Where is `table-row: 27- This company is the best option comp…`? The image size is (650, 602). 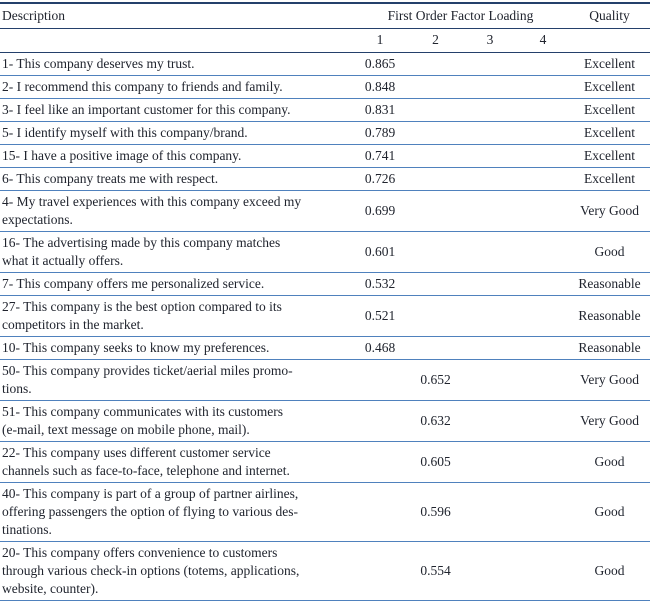 table-row: 27- This company is the best option comp… is located at coordinates (325, 316).